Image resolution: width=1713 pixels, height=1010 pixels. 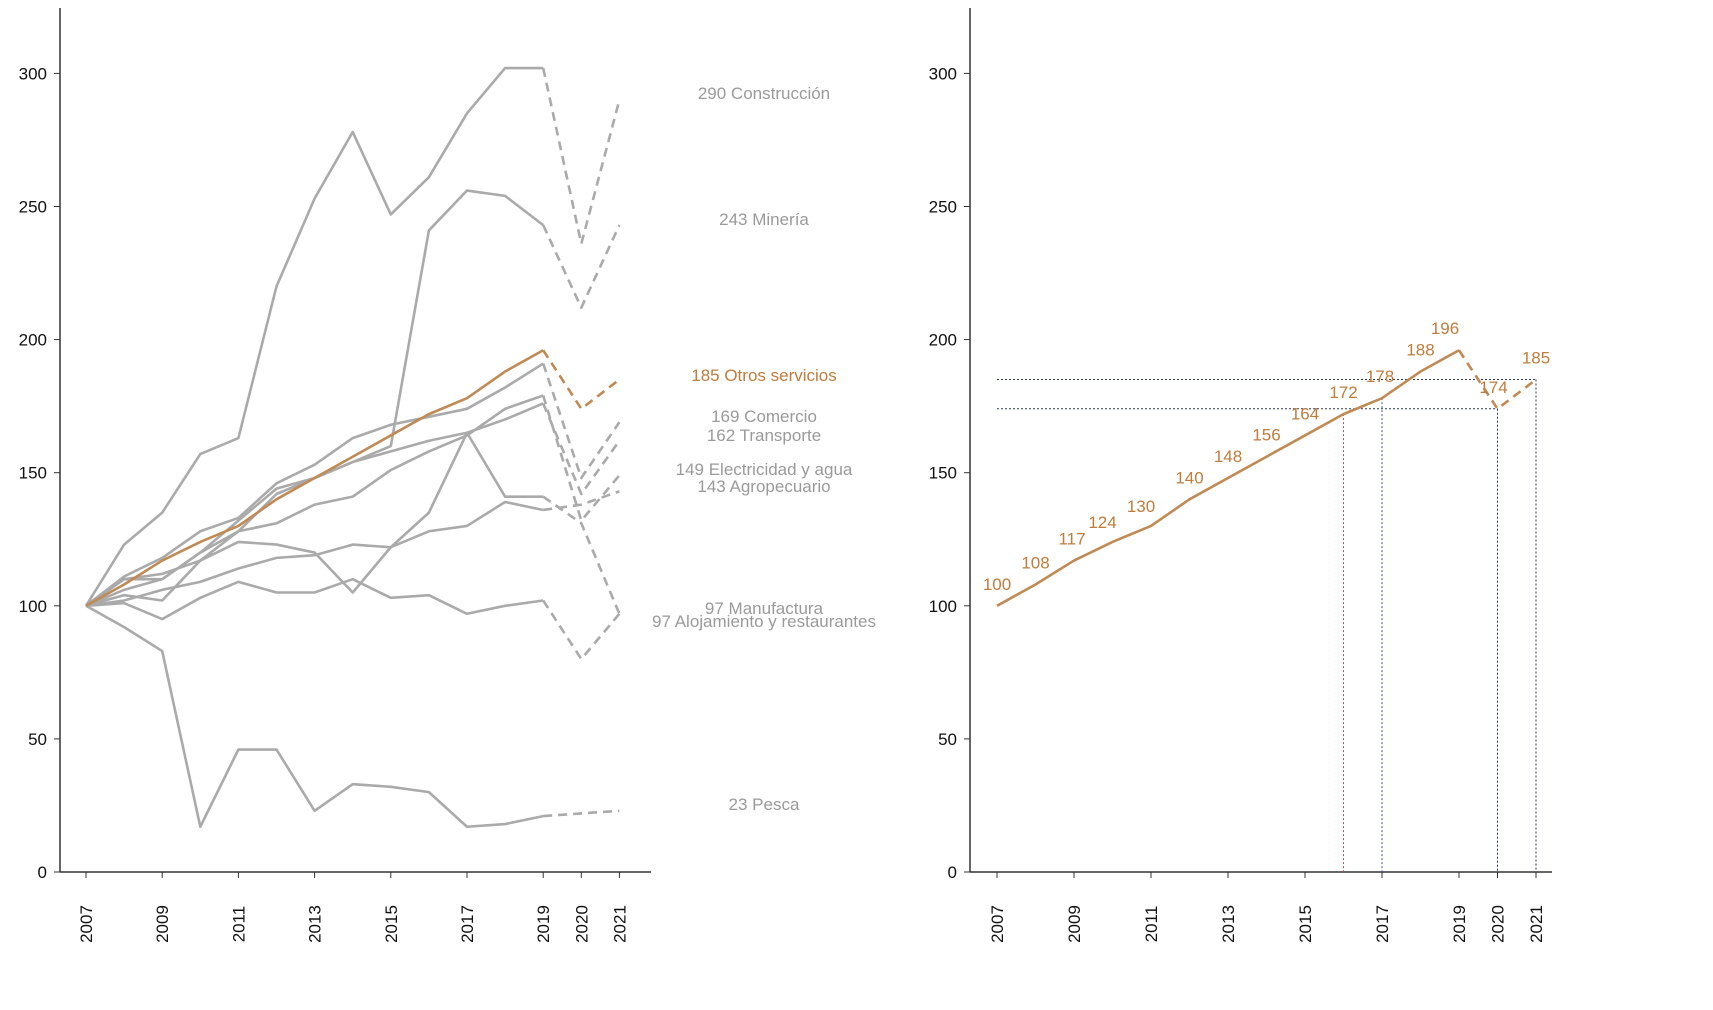 I want to click on series-line-projection-electricidad-y-agua, so click(x=581, y=458).